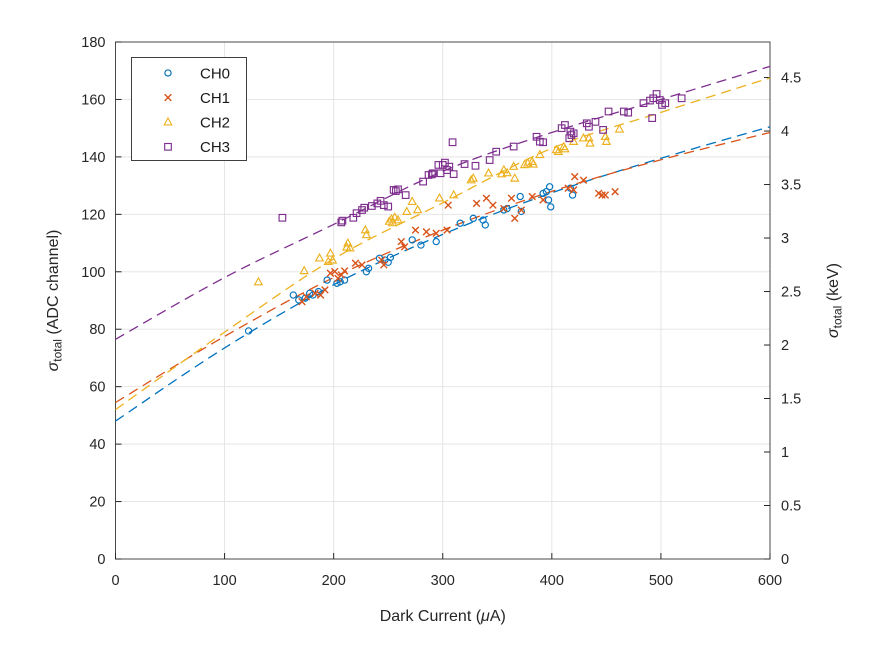 The height and width of the screenshot is (664, 896). Describe the element at coordinates (334, 581) in the screenshot. I see `x-tick-label: 200` at that location.